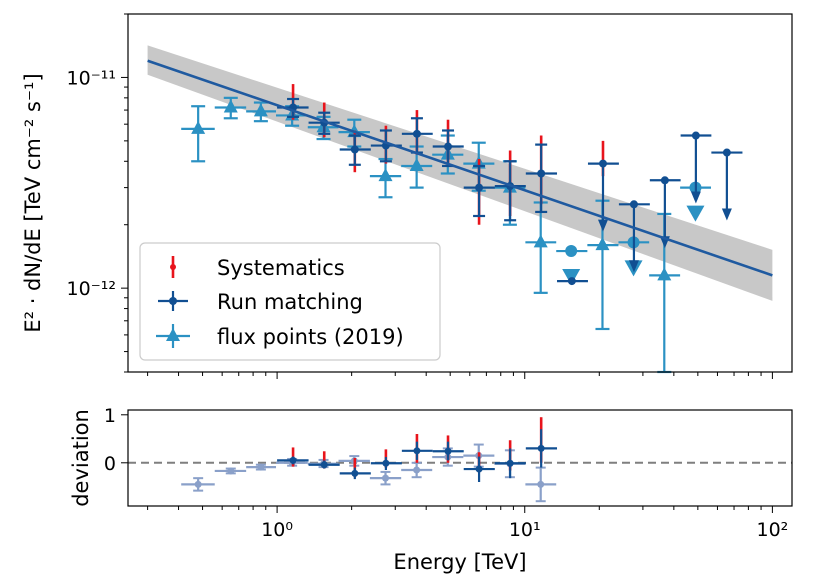  I want to click on flux-upper-limit-2019, so click(572, 265).